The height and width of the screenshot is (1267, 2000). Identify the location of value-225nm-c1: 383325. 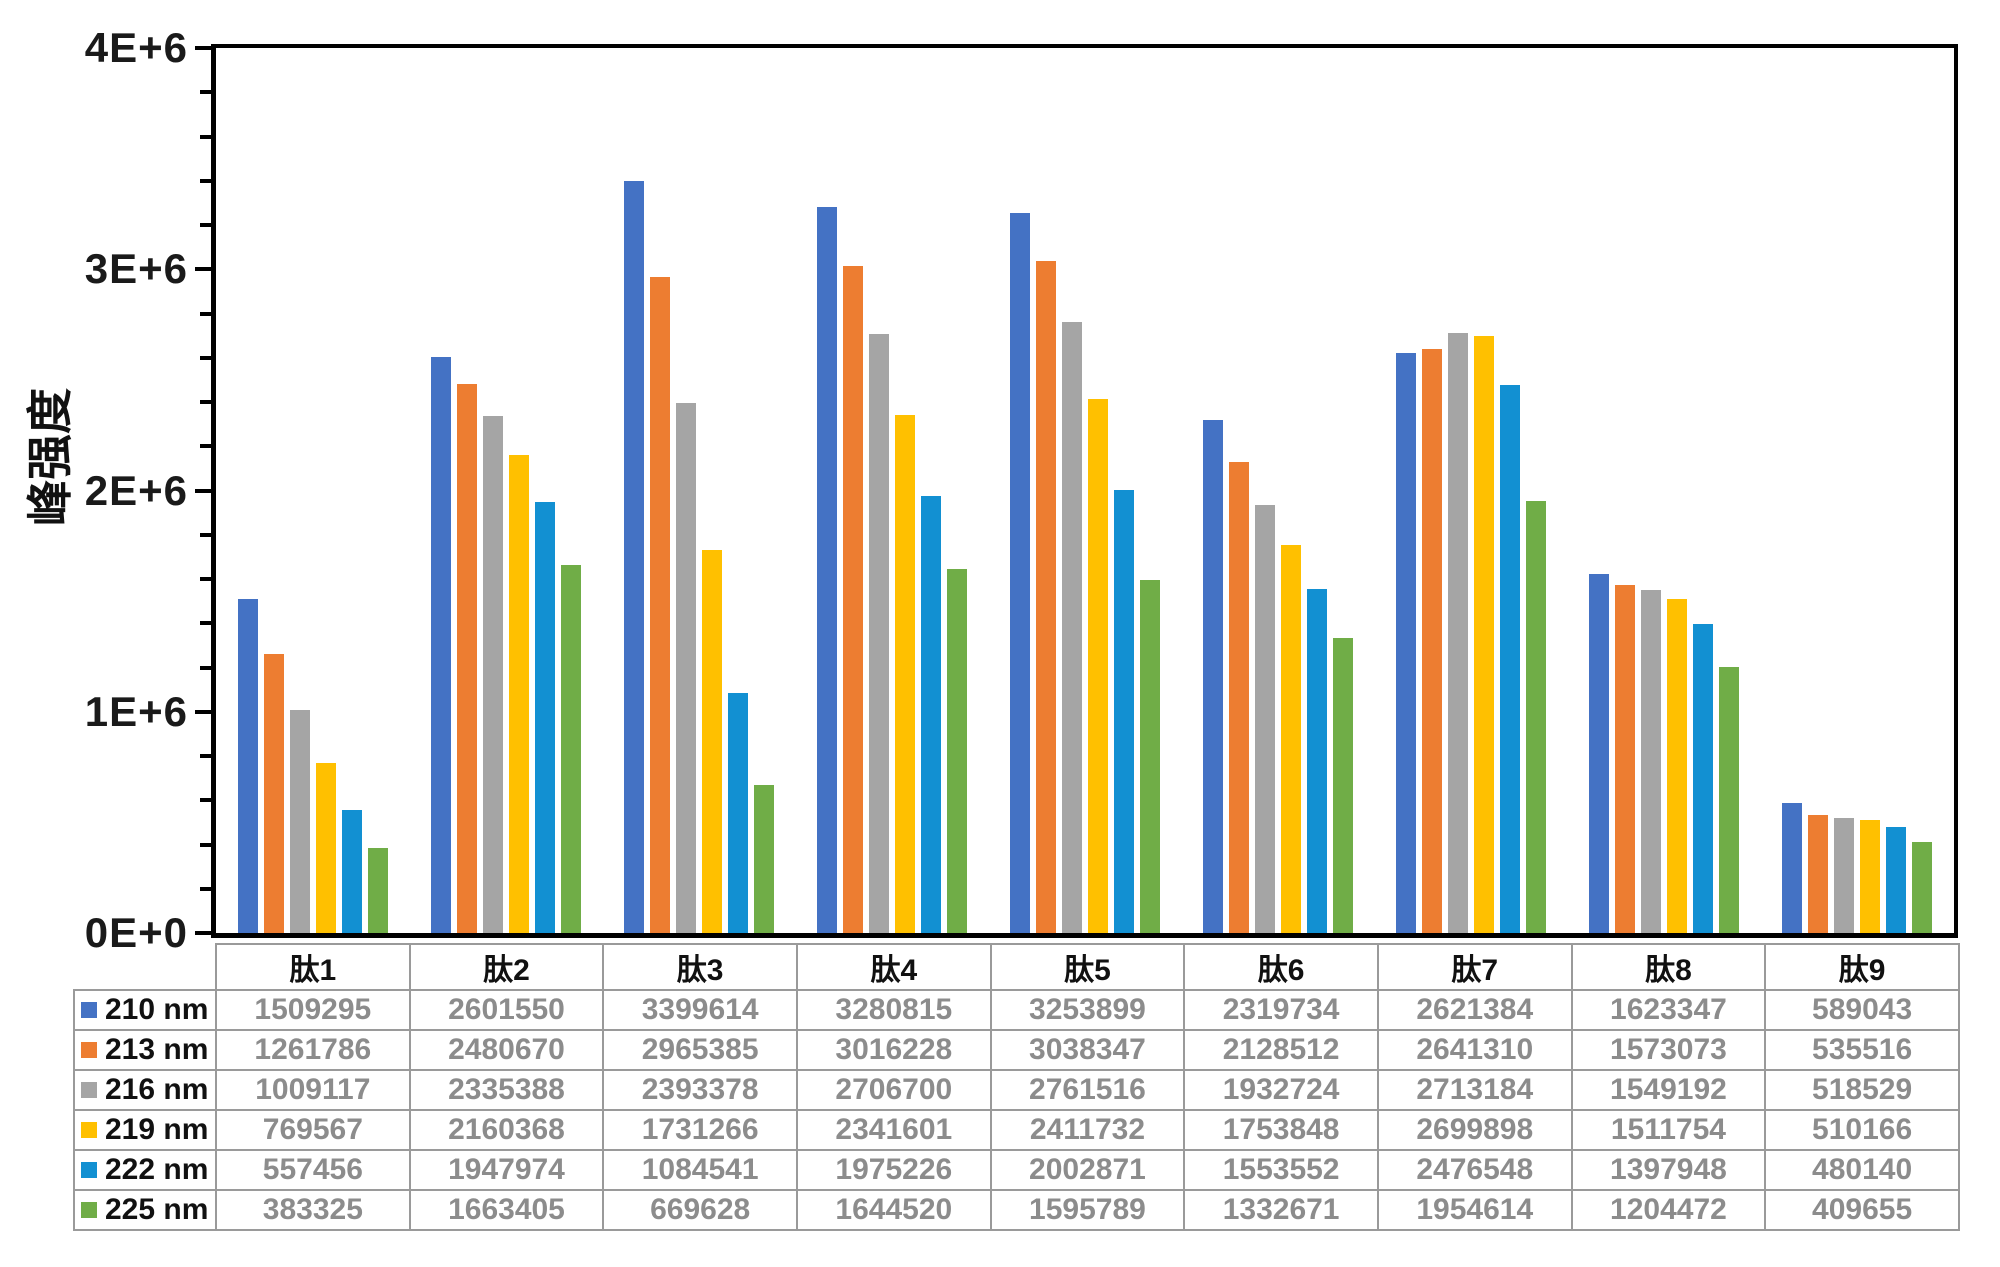
(313, 1210).